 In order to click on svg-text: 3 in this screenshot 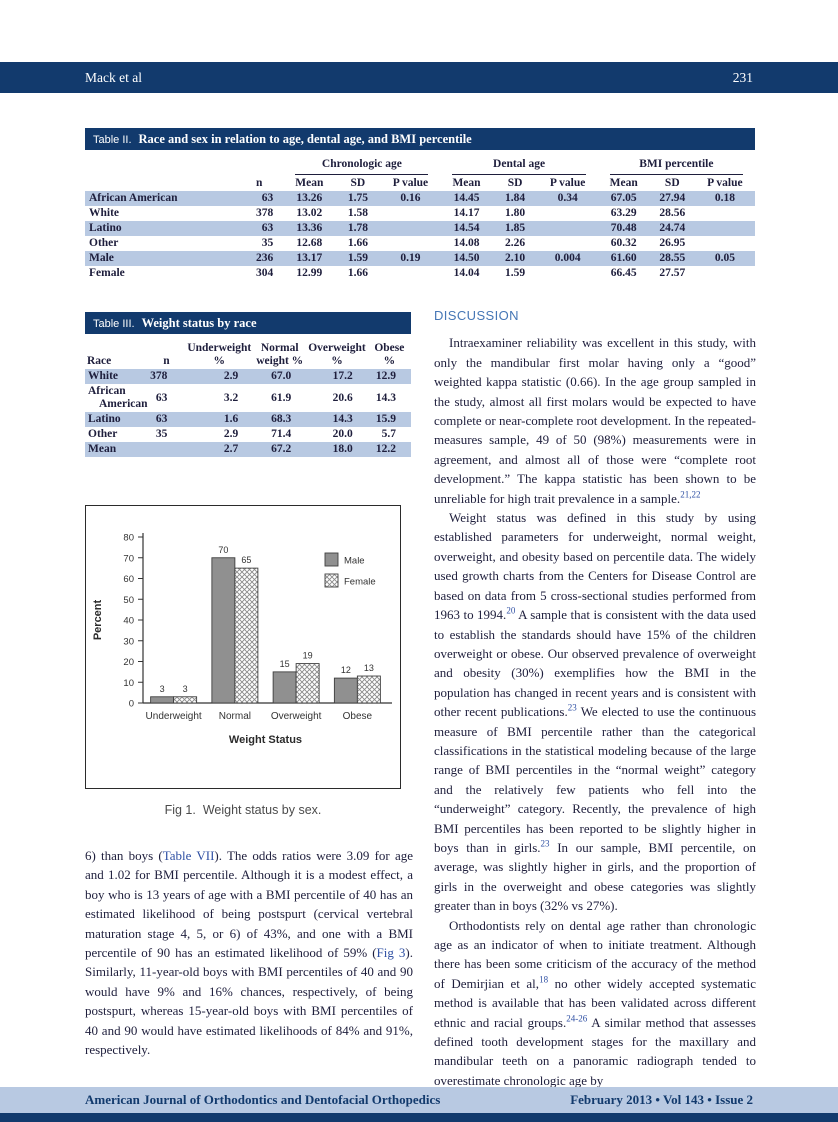, I will do `click(185, 689)`.